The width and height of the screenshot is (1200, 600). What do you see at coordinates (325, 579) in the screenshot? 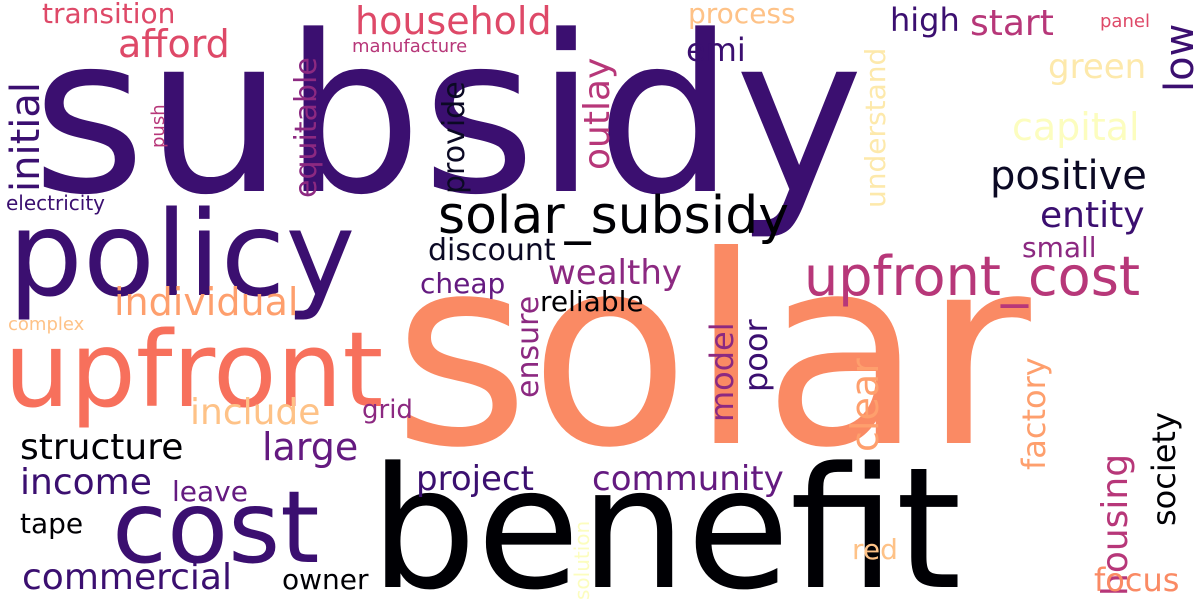
I see `word-owner: owner` at bounding box center [325, 579].